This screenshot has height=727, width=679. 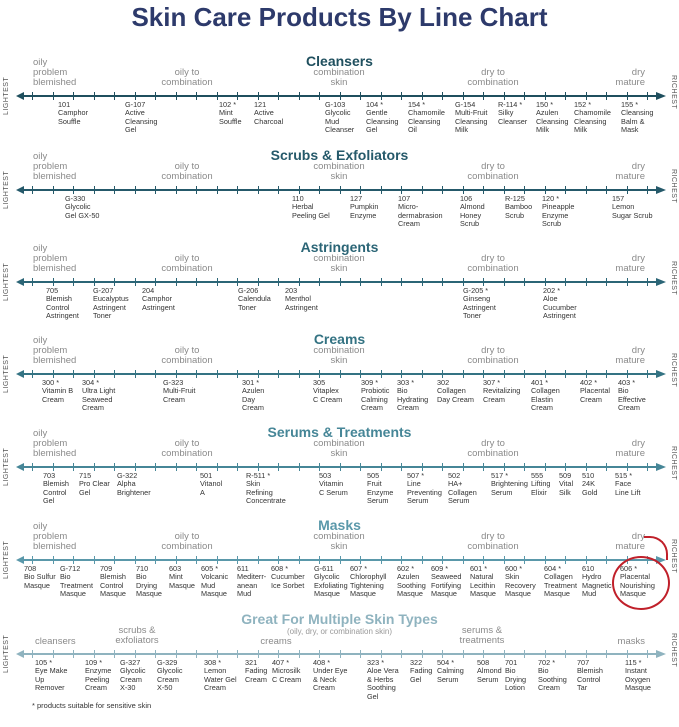 I want to click on product-label: 611 Mediterr-anean Mud, so click(x=251, y=581).